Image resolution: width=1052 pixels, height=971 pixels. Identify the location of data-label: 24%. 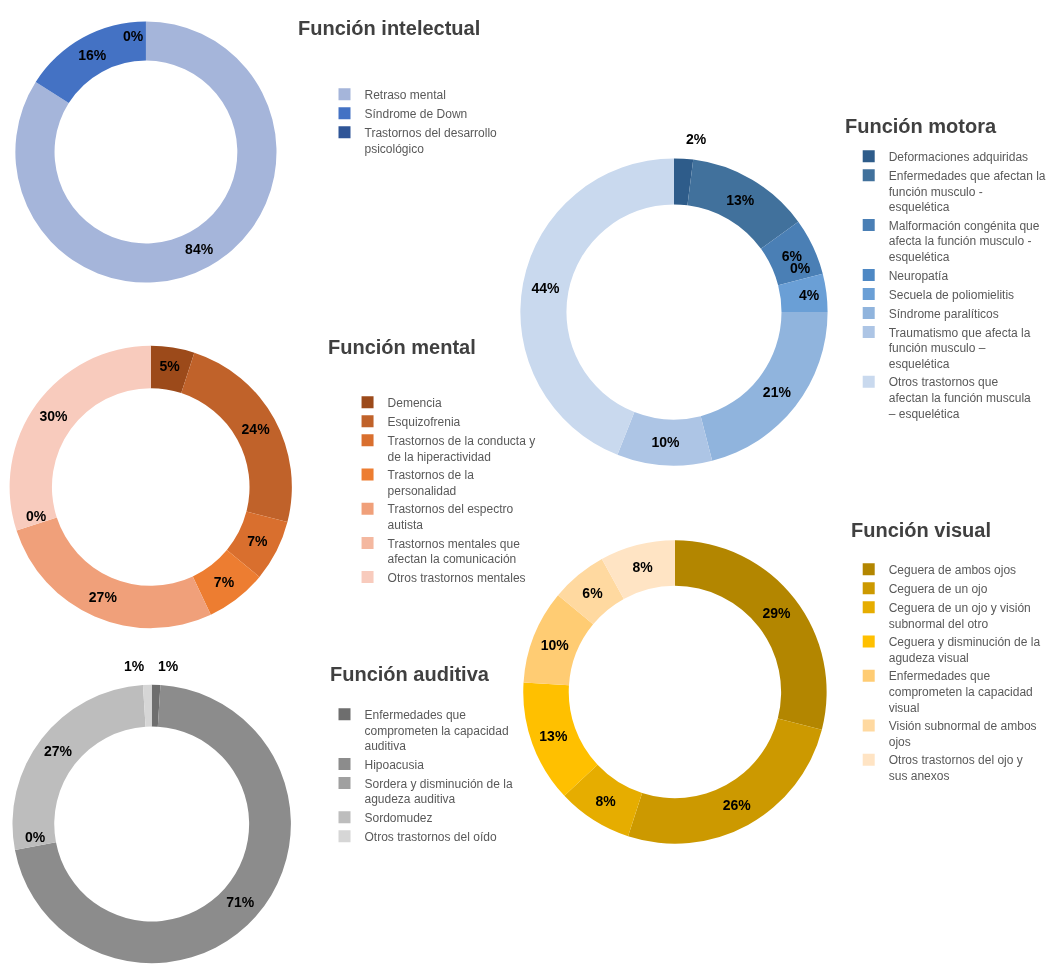
(256, 429).